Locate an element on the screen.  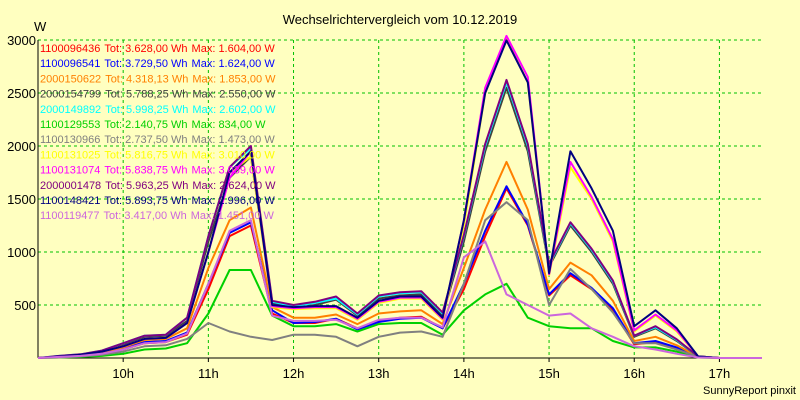
legend-series-name: 1100119477 is located at coordinates (70, 216).